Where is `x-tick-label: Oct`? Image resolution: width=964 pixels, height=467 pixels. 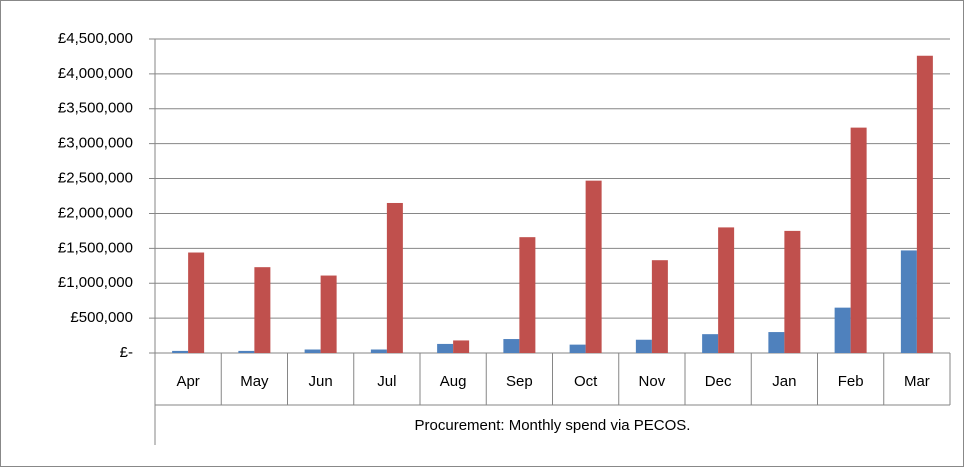
x-tick-label: Oct is located at coordinates (586, 381).